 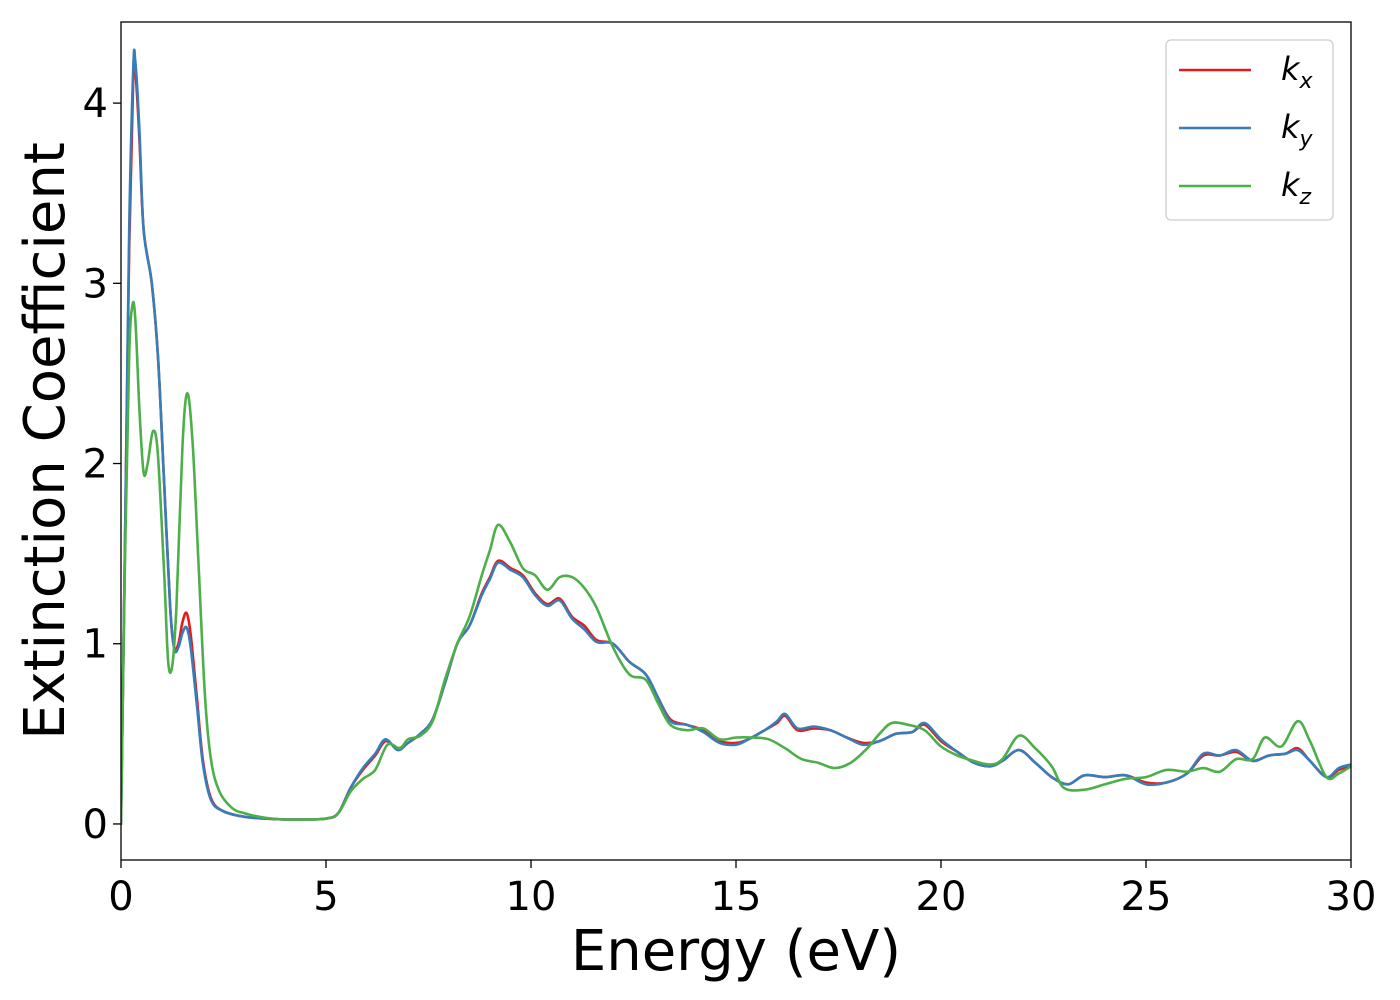 What do you see at coordinates (1306, 139) in the screenshot?
I see `legend-entry-subscript: y` at bounding box center [1306, 139].